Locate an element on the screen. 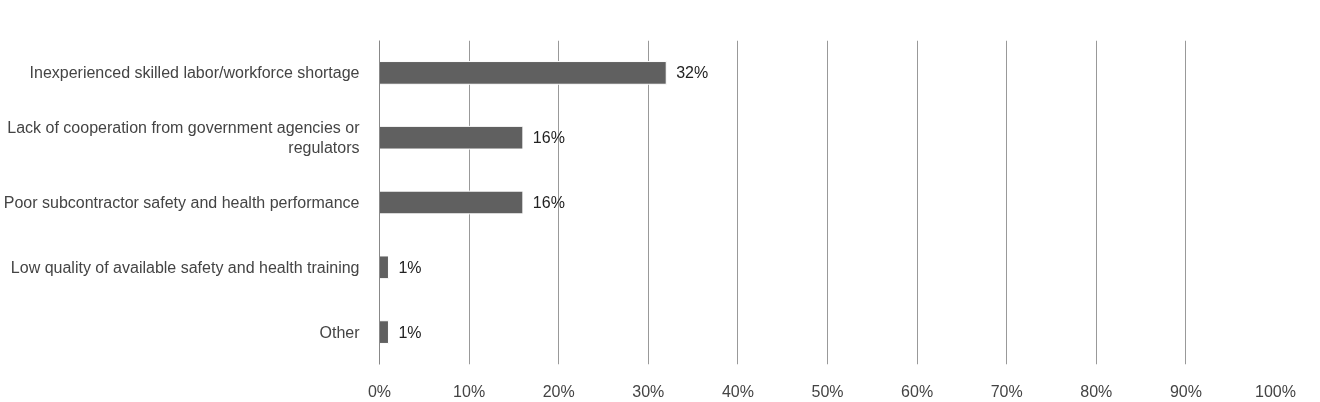 The height and width of the screenshot is (402, 1320). x-tick-label: 80% is located at coordinates (1096, 391).